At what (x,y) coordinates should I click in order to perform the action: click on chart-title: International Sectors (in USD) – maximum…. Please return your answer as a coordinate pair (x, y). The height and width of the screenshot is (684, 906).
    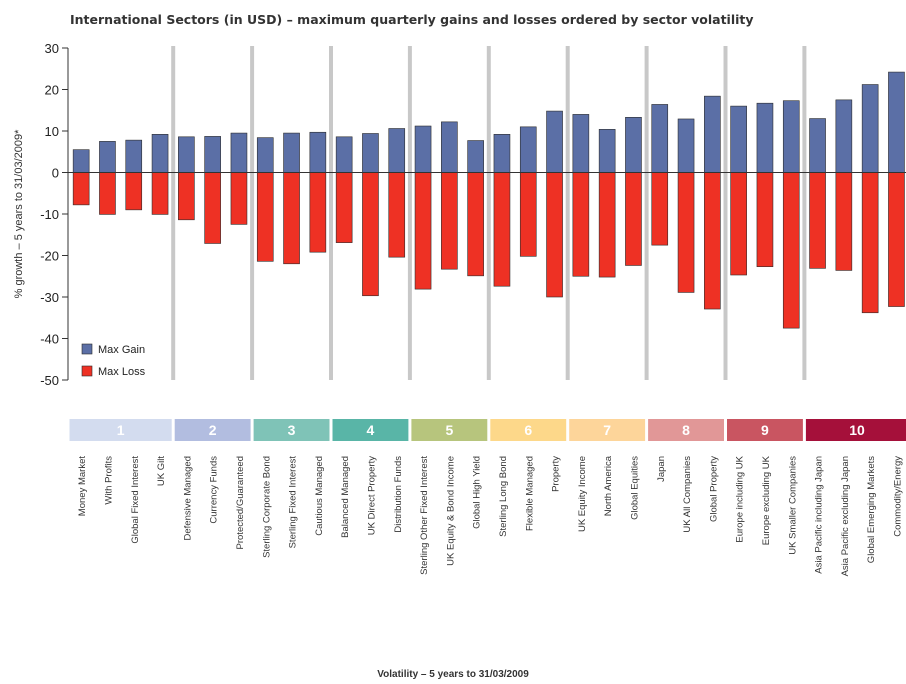
    Looking at the image, I should click on (412, 19).